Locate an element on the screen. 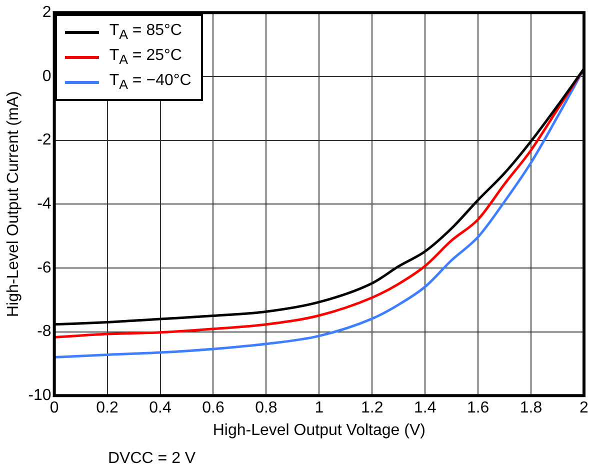 The width and height of the screenshot is (592, 475). x-tick-label: 0.8 is located at coordinates (266, 408).